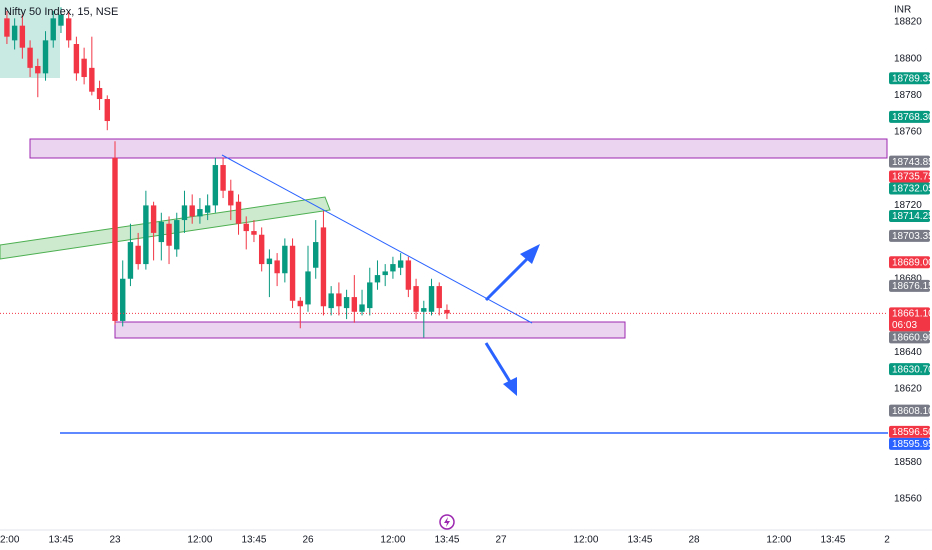 Image resolution: width=932 pixels, height=550 pixels. I want to click on x-tick-label: 2, so click(887, 540).